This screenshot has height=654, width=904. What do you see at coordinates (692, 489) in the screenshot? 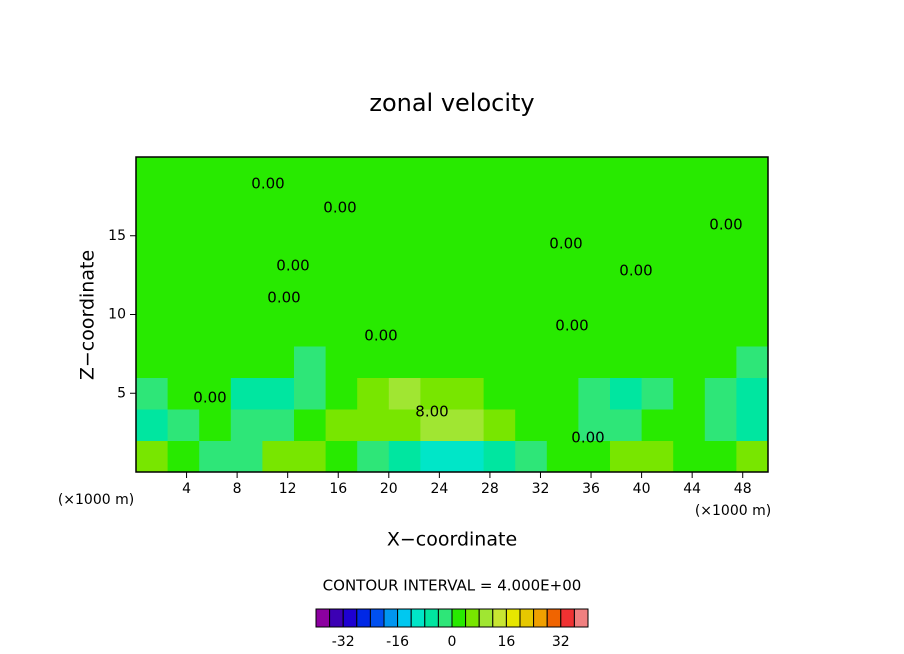
I see `x-tick-label: 44` at bounding box center [692, 489].